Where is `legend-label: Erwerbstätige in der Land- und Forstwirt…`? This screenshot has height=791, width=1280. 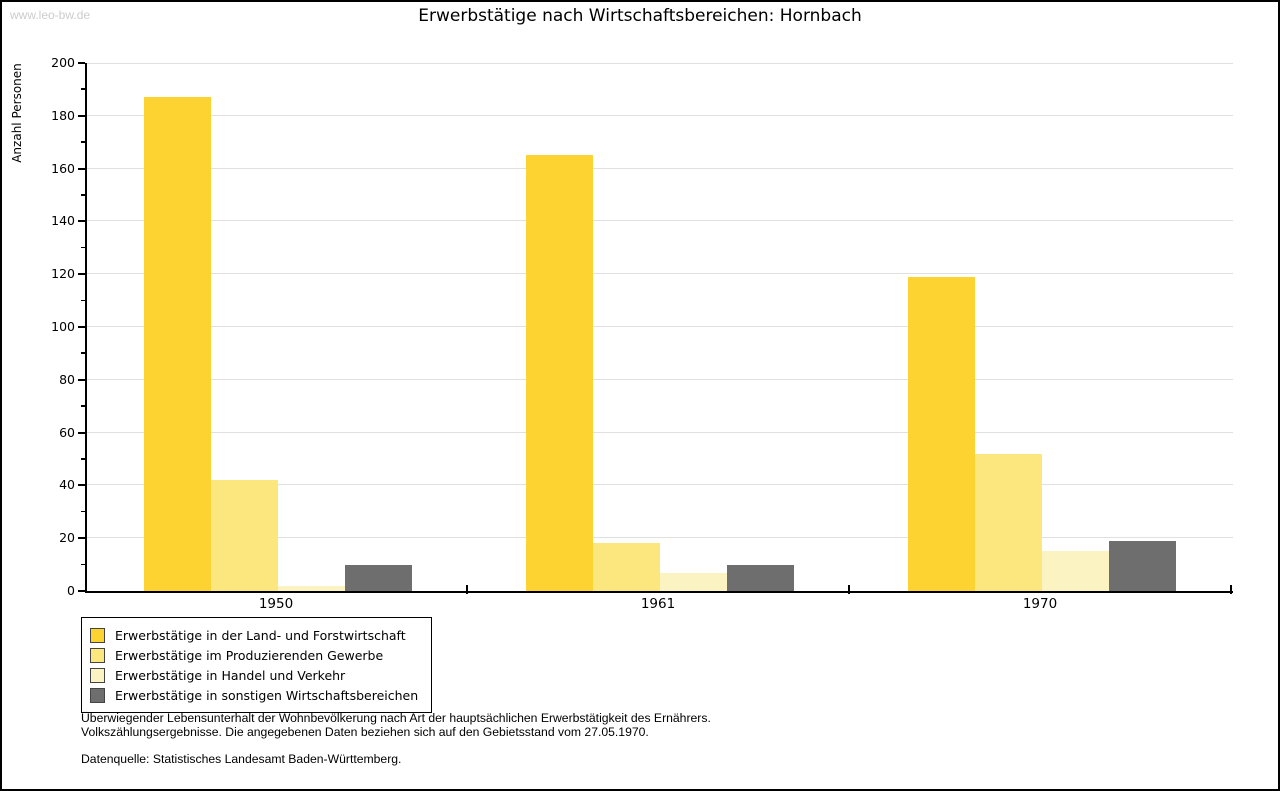
legend-label: Erwerbstätige in der Land- und Forstwirt… is located at coordinates (260, 635).